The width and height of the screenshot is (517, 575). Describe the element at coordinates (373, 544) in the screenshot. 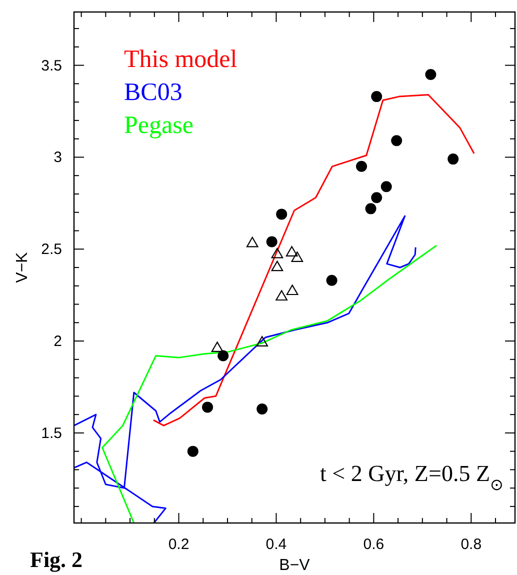

I see `x-tick-label: 0.6` at that location.